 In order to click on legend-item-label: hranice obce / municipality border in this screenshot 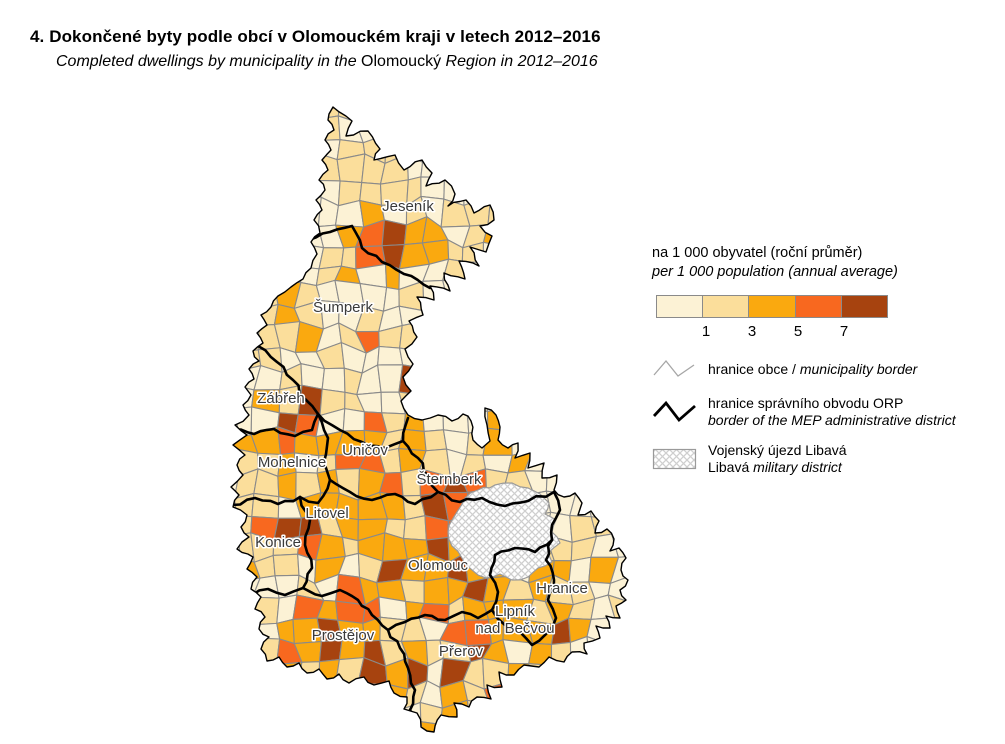, I will do `click(813, 368)`.